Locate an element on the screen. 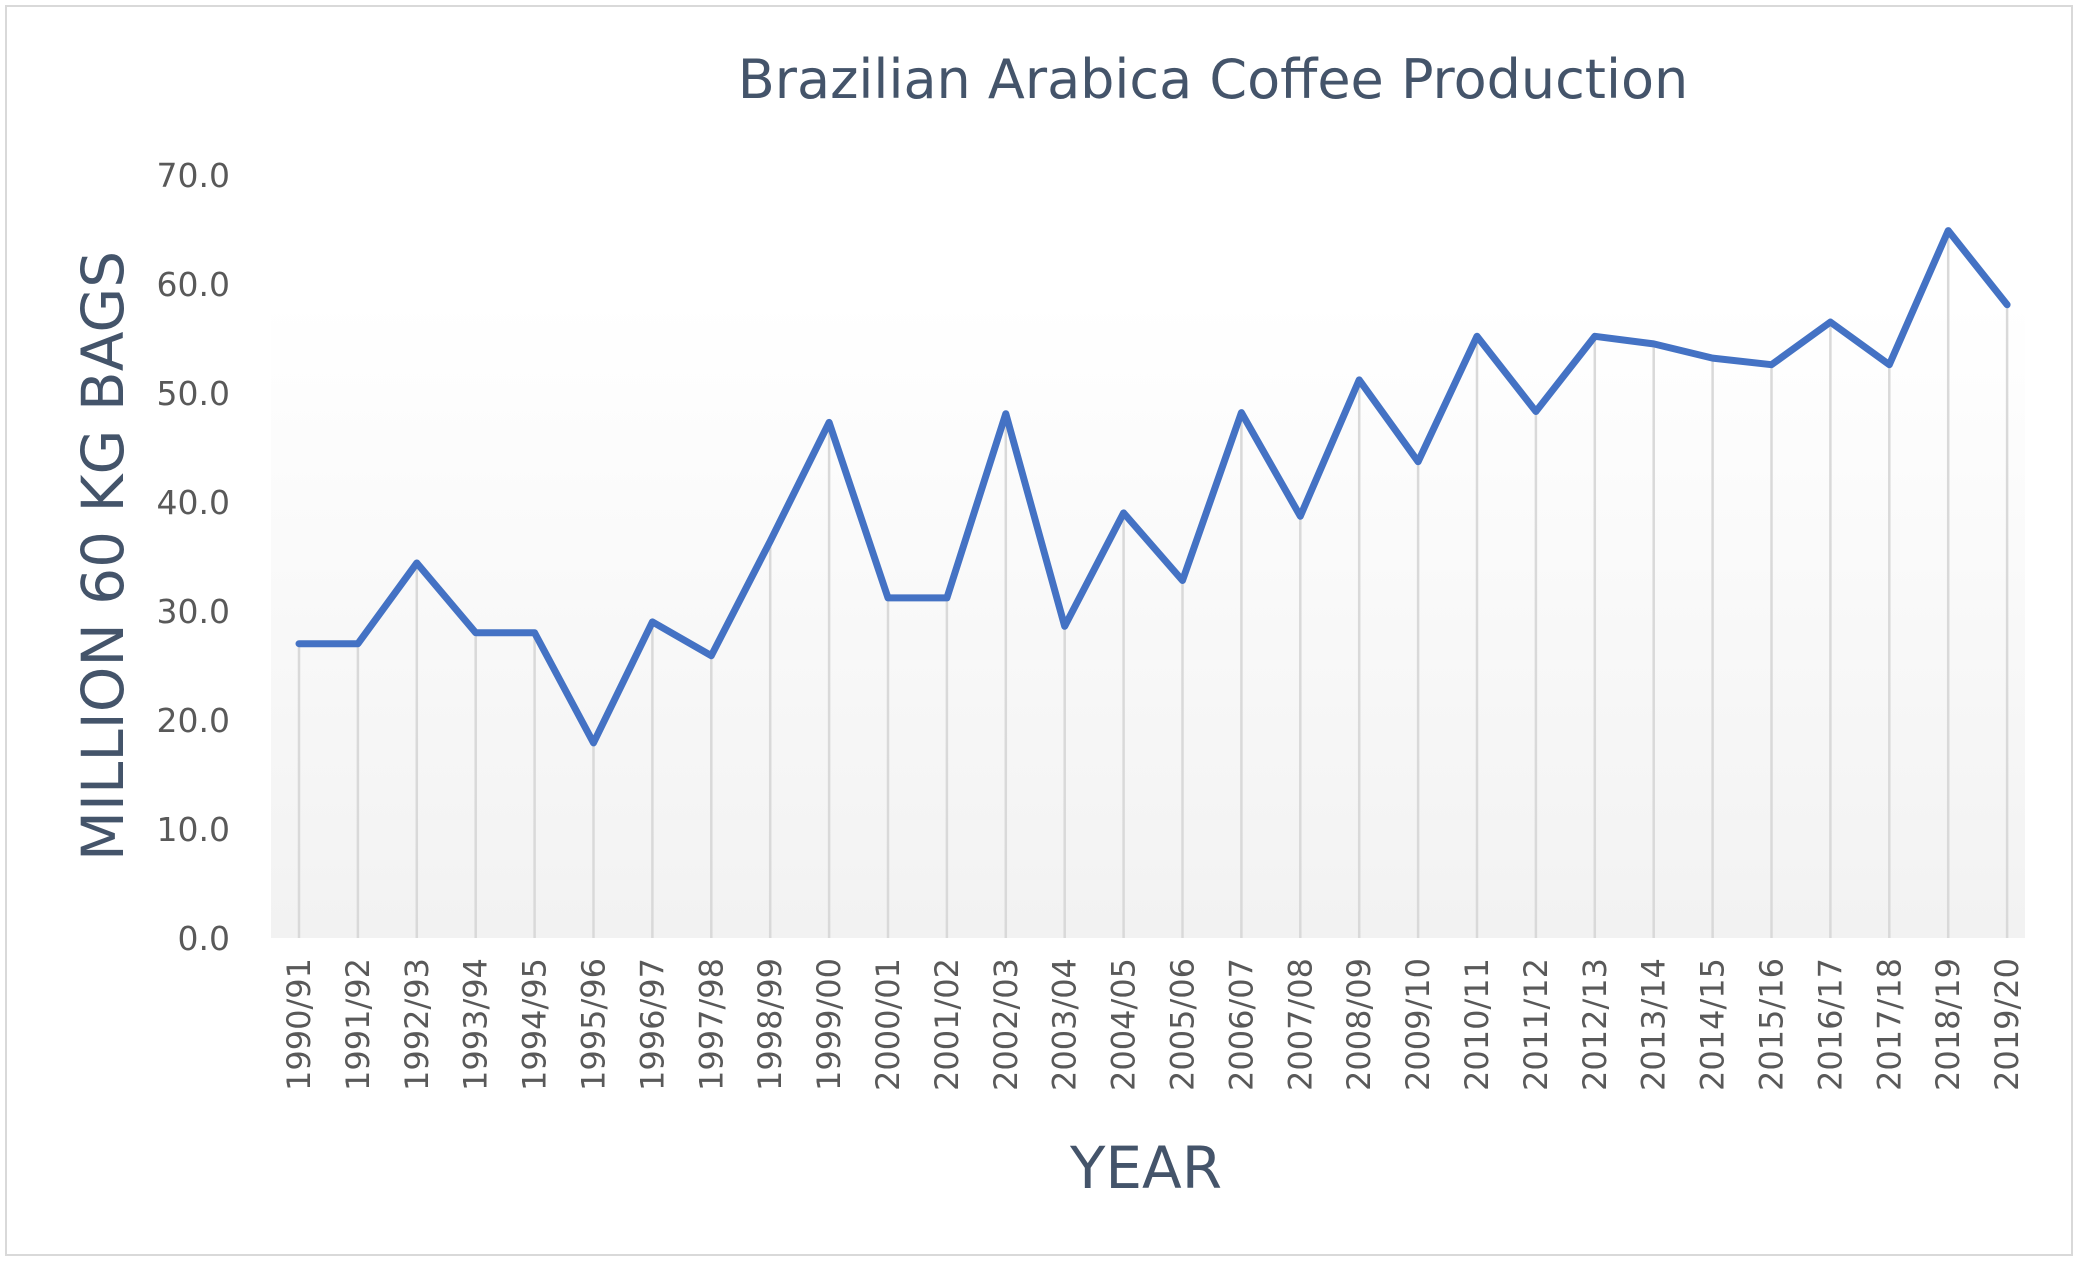 This screenshot has height=1265, width=2080. x-tick-label: 2002/03 is located at coordinates (1006, 1024).